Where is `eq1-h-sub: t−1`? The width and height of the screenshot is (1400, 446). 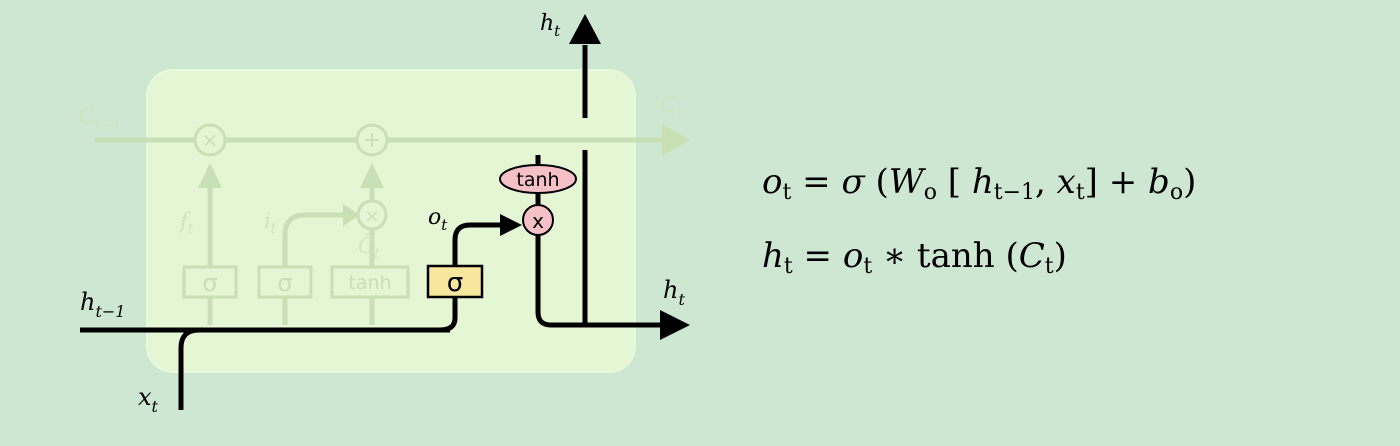
eq1-h-sub: t−1 is located at coordinates (1014, 192).